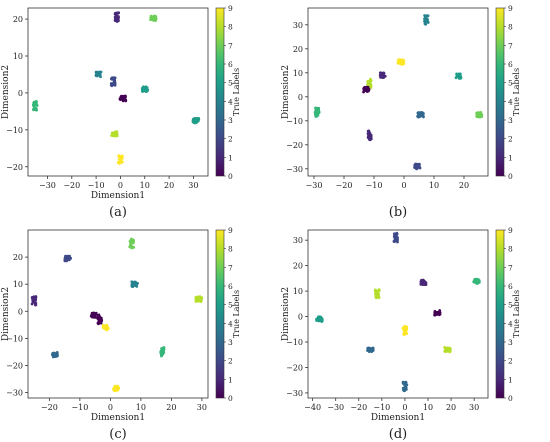  Describe the element at coordinates (118, 196) in the screenshot. I see `x-axis-label: Dimension1` at that location.